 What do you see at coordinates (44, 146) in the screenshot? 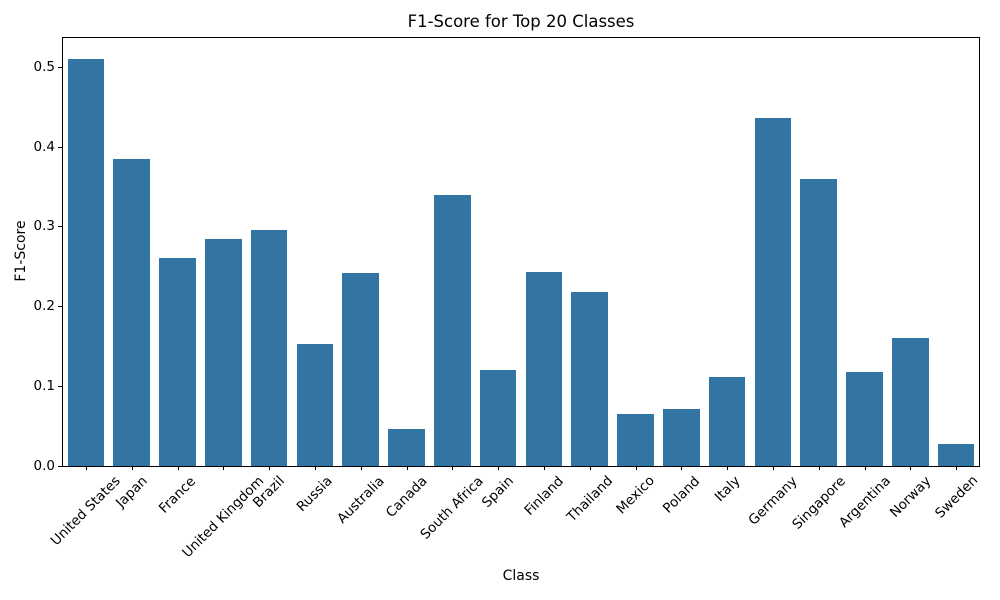
I see `y-tick-label: 0.4` at bounding box center [44, 146].